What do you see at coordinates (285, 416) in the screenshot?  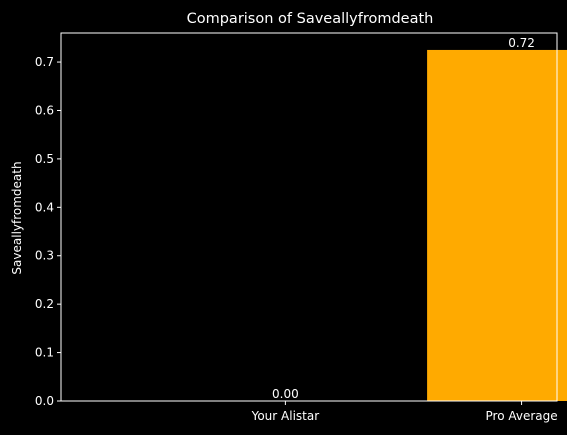 I see `x-tick-label: Your Alistar` at bounding box center [285, 416].